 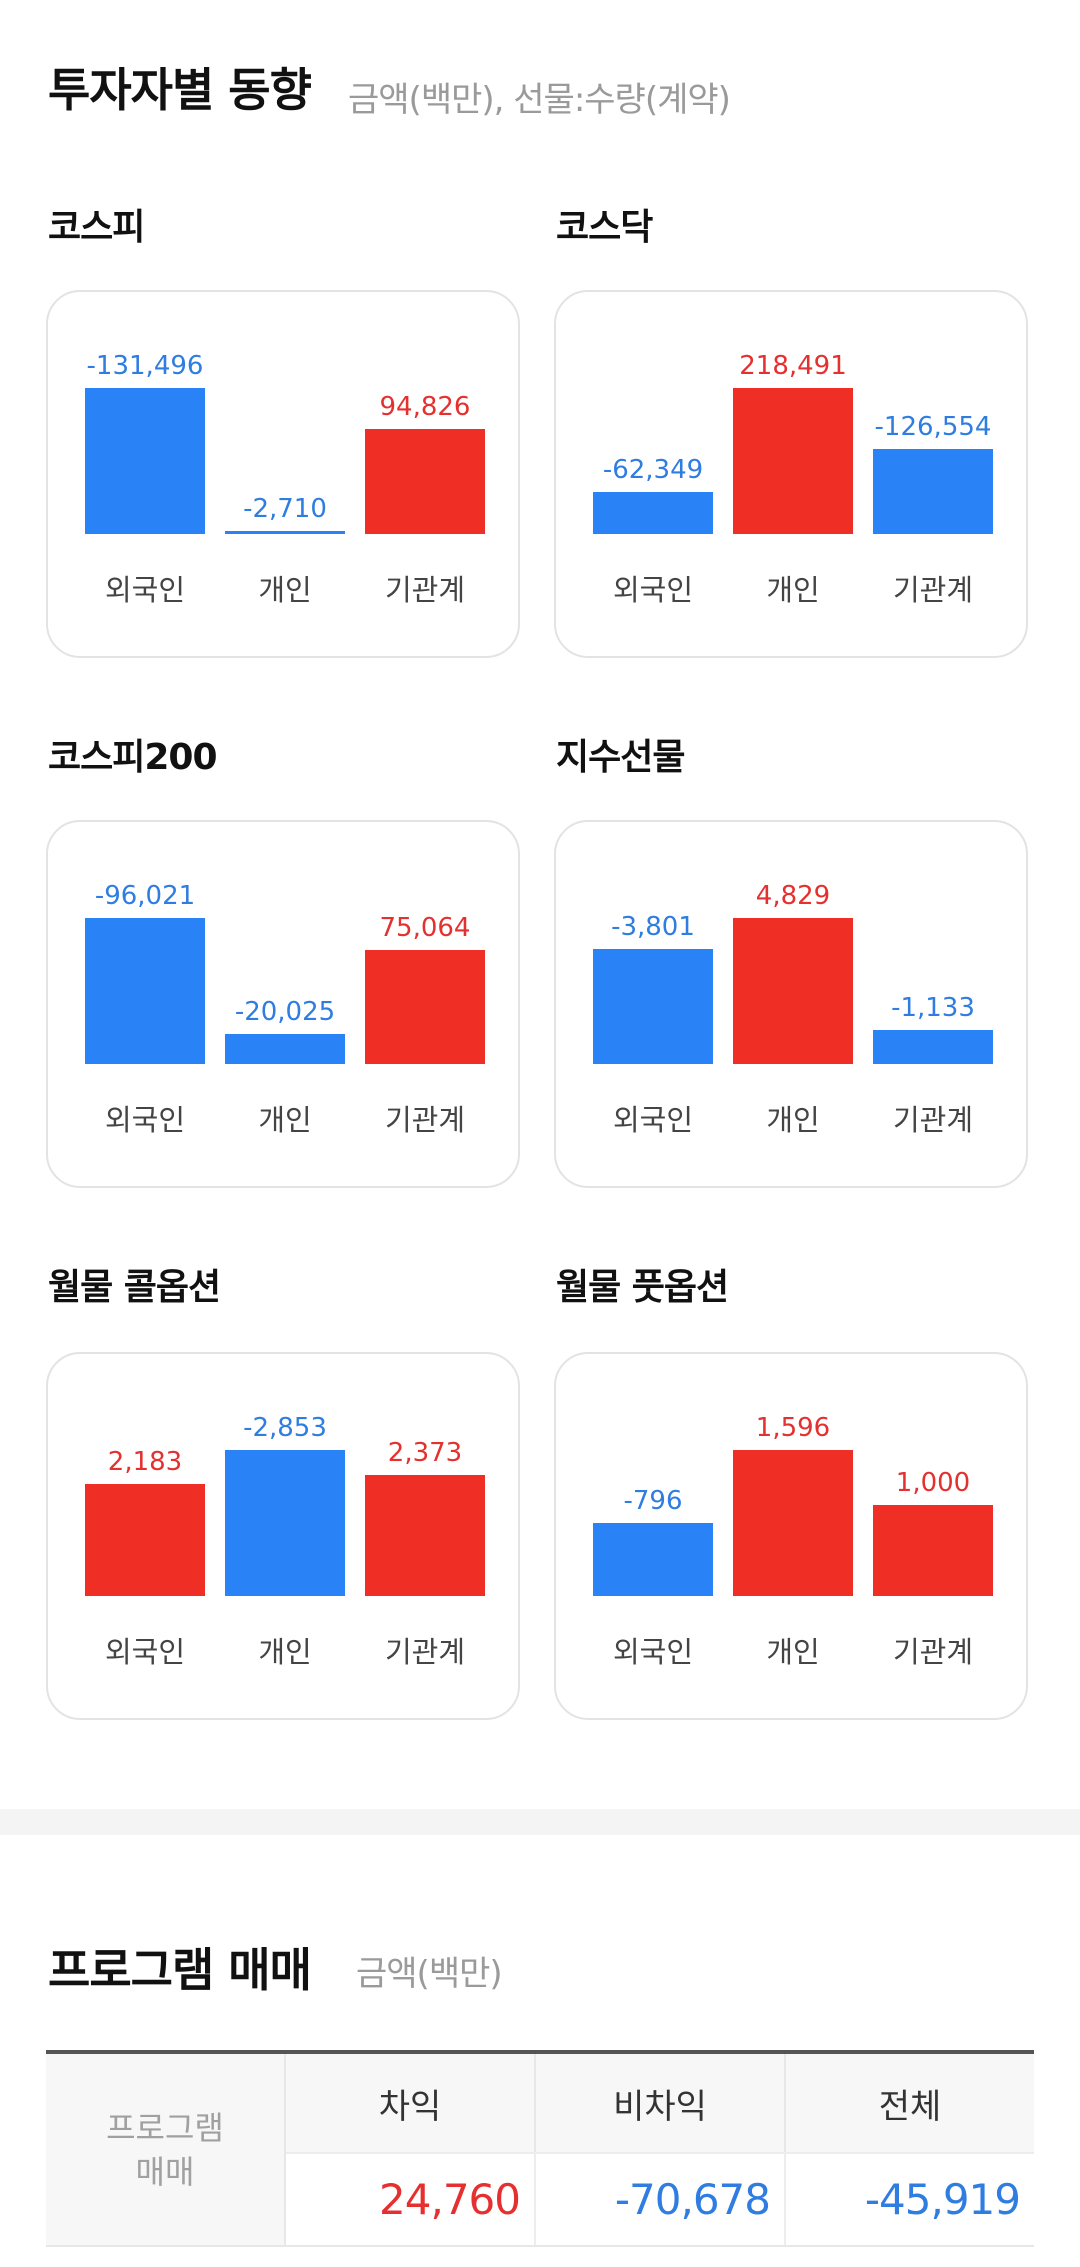 I want to click on data-label-individual: -2,710, so click(x=285, y=509).